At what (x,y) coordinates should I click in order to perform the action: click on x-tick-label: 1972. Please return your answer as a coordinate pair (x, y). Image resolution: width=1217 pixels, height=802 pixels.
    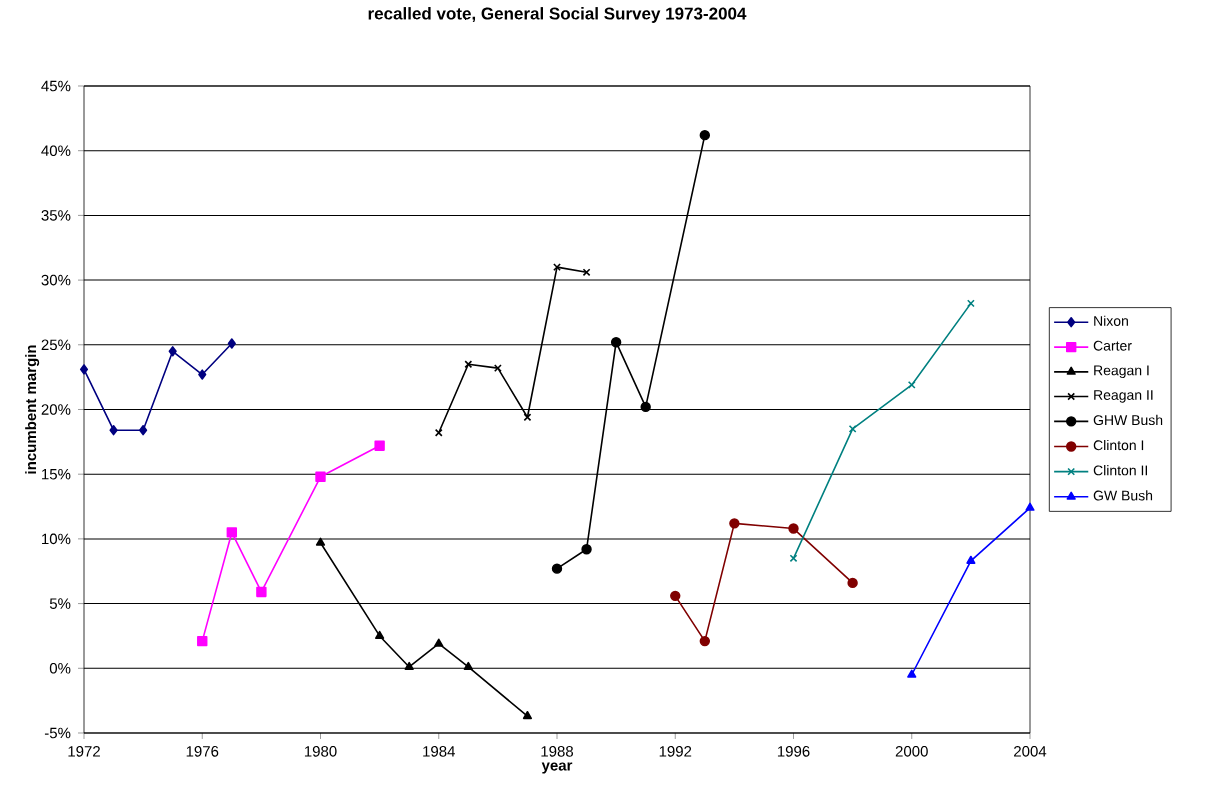
    Looking at the image, I should click on (84, 751).